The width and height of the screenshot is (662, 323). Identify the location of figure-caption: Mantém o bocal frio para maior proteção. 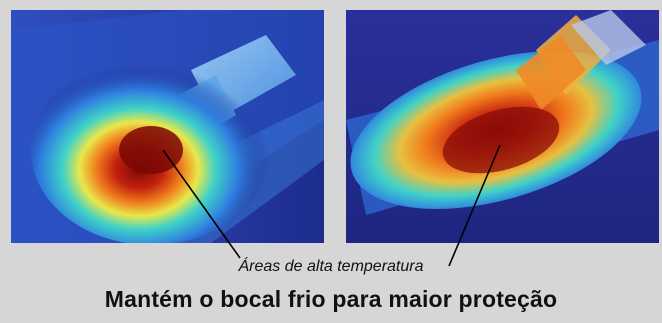
(331, 299).